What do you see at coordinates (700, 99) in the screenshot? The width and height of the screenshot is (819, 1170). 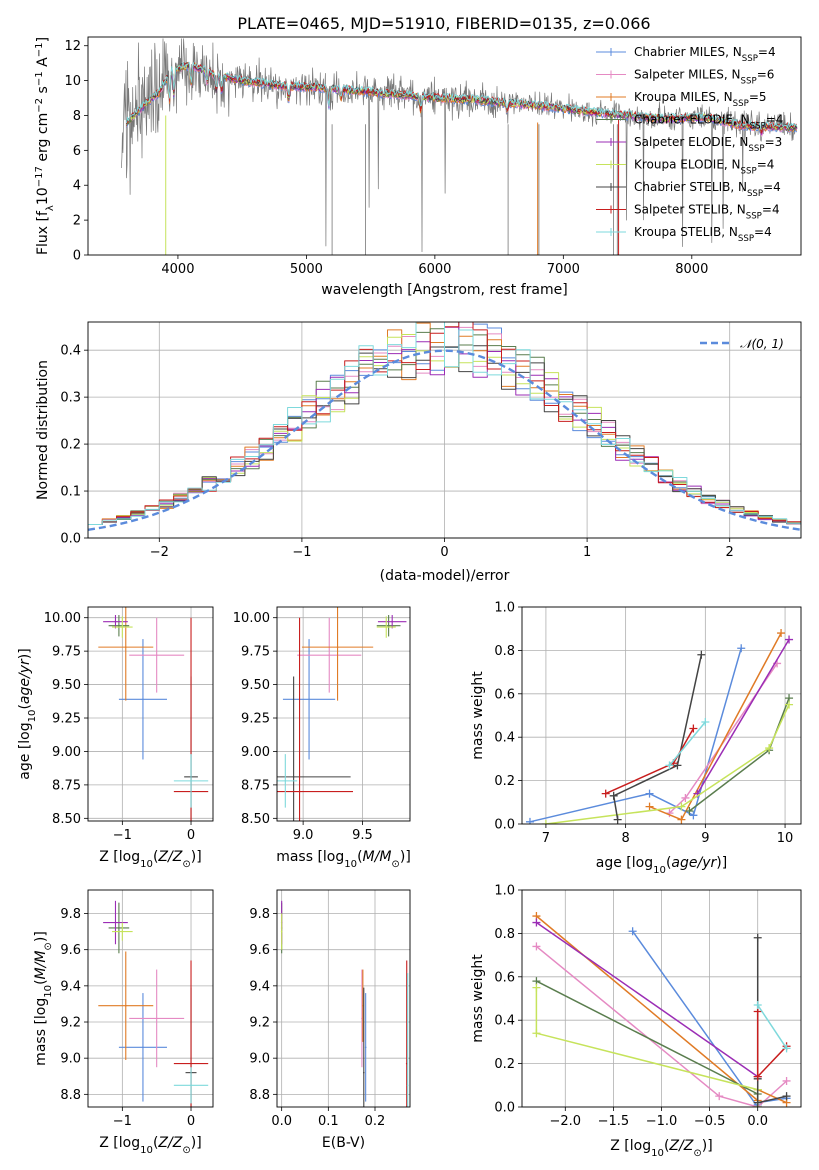 I see `spectrum-legend-label: Kroupa MILES, NSSP=5` at bounding box center [700, 99].